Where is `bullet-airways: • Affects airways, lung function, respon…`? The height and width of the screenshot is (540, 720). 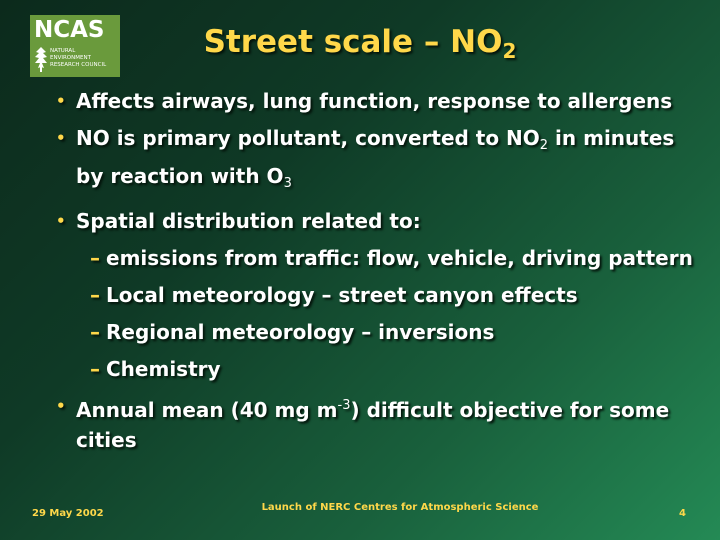
bullet-airways: • Affects airways, lung function, respon… is located at coordinates (376, 101).